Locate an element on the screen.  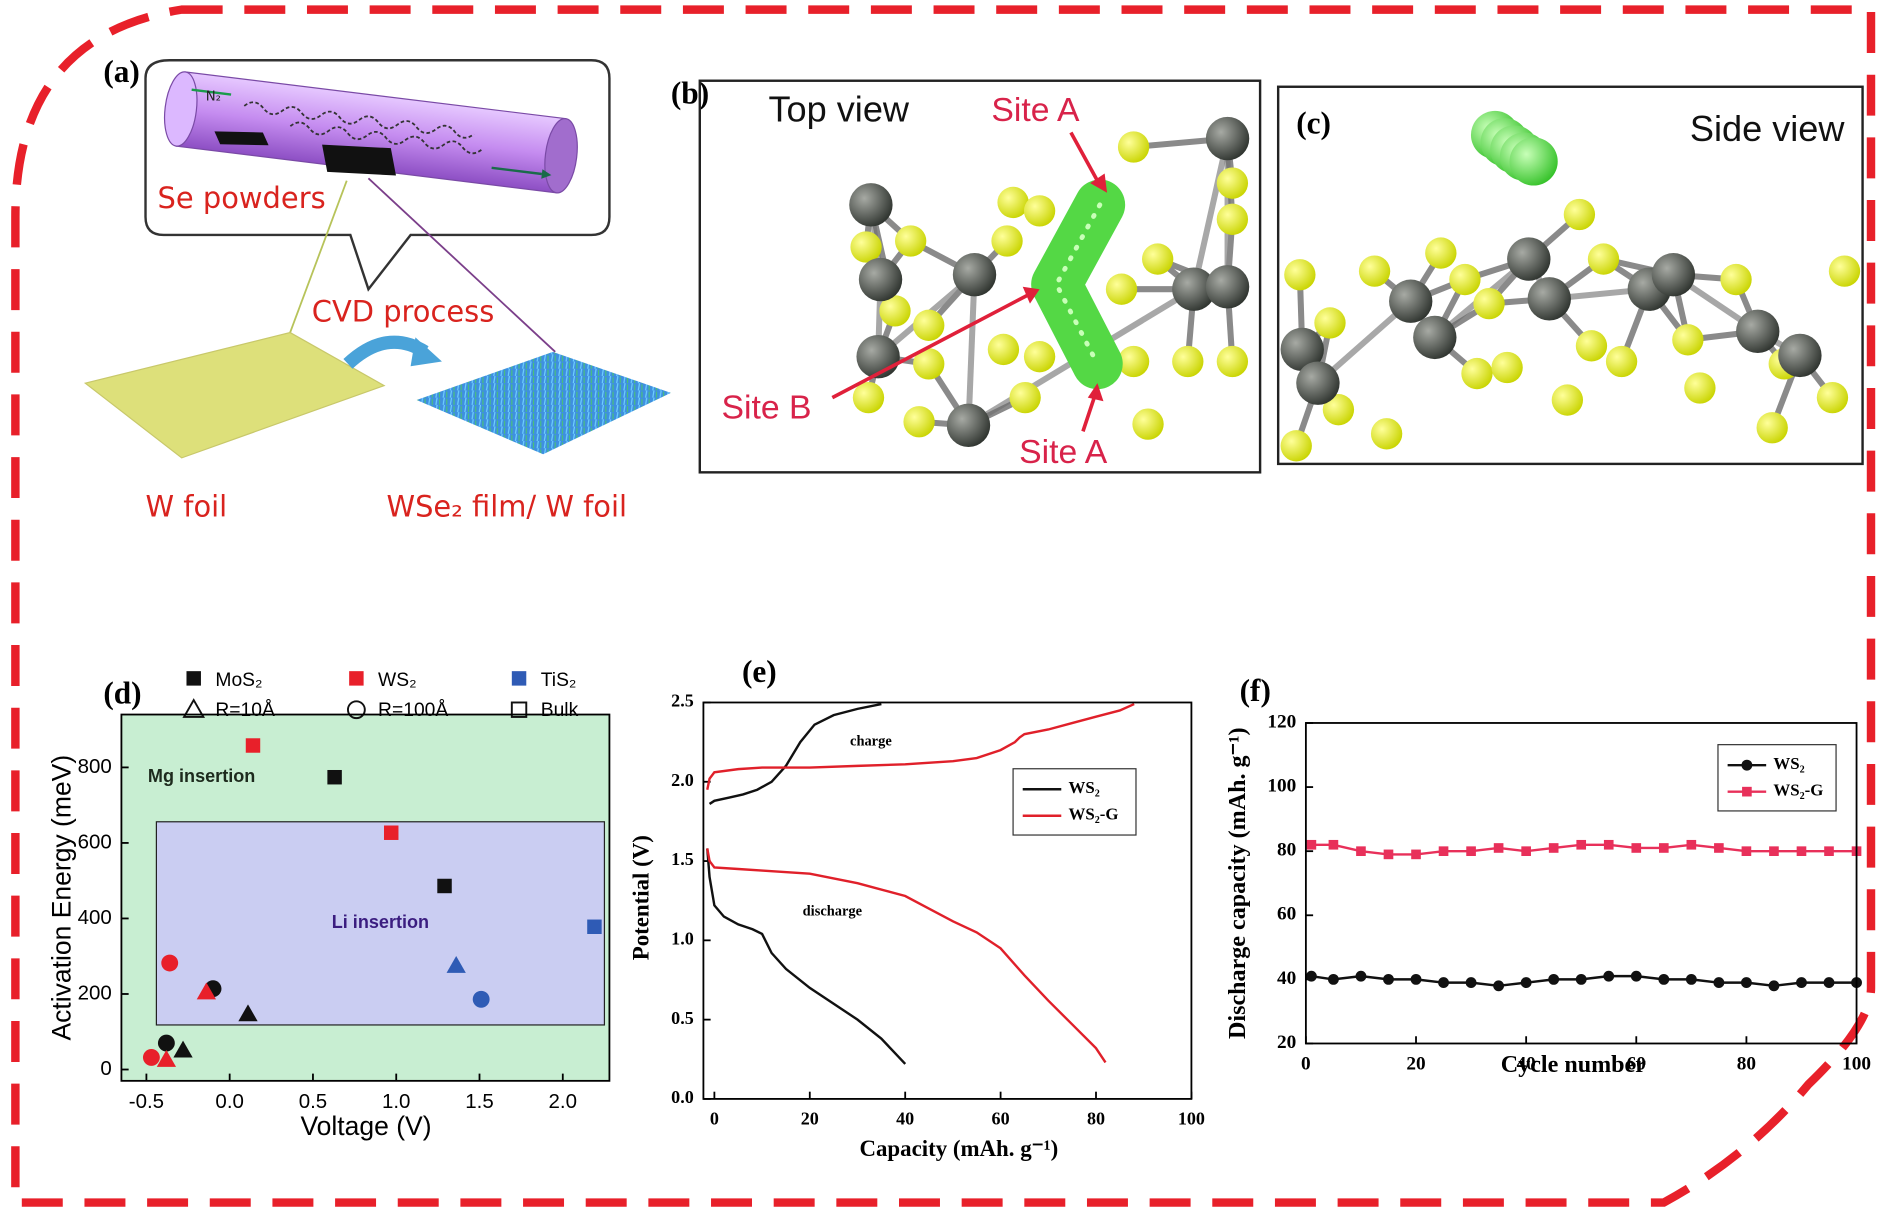
y-tick-label: 2.0 is located at coordinates (682, 780).